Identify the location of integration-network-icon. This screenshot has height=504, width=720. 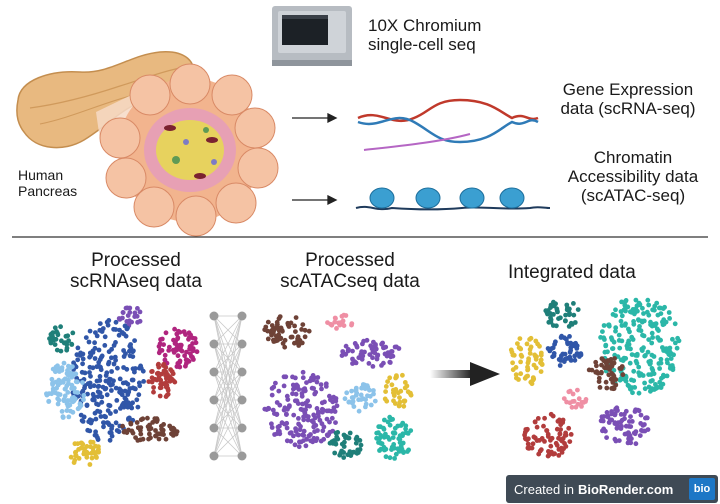
(228, 386).